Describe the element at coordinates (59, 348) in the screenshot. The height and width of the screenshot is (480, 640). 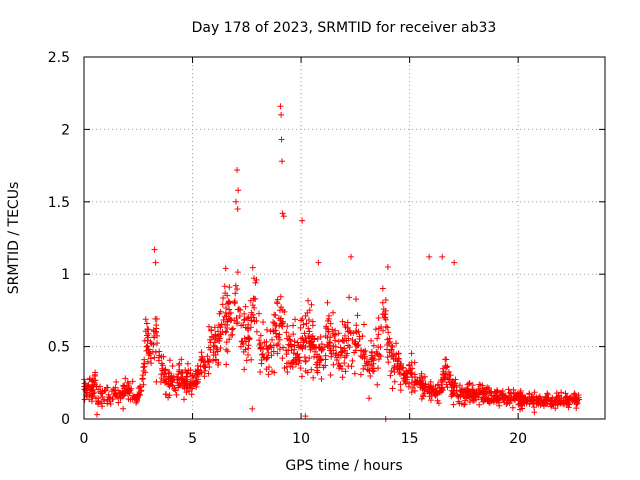
I see `y-tick-label: 0.5` at that location.